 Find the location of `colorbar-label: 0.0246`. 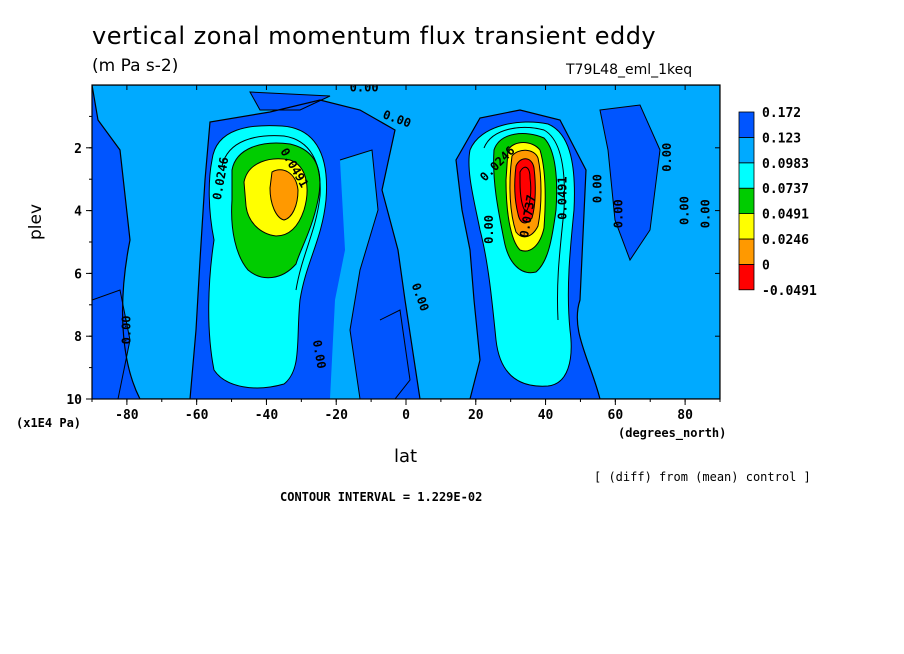

colorbar-label: 0.0246 is located at coordinates (785, 240).